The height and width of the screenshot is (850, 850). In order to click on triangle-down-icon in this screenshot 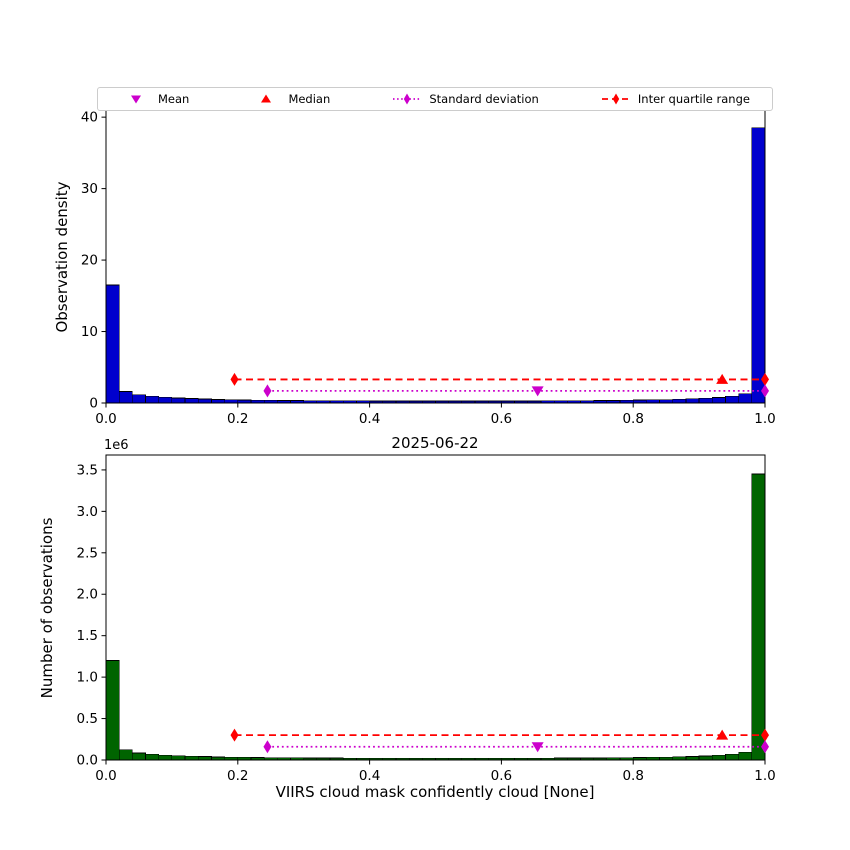, I will do `click(136, 99)`.